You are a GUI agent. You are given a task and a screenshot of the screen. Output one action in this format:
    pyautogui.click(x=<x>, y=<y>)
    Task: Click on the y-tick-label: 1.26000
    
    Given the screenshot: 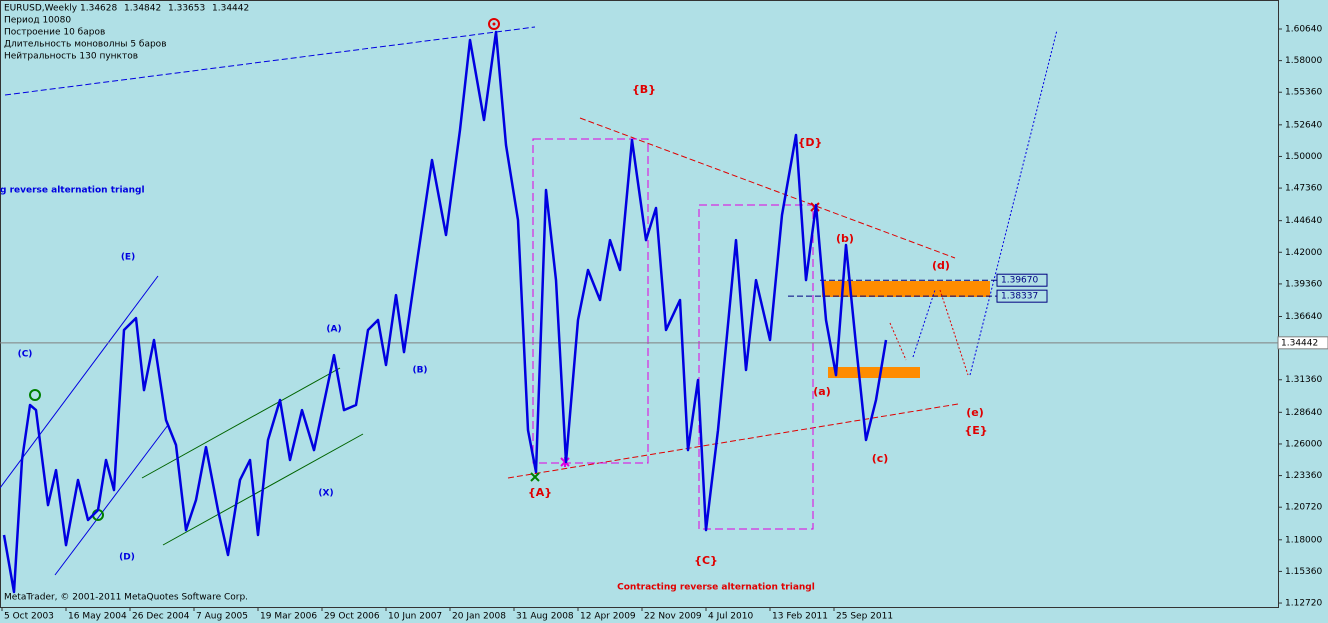 What is the action you would take?
    pyautogui.click(x=1303, y=444)
    